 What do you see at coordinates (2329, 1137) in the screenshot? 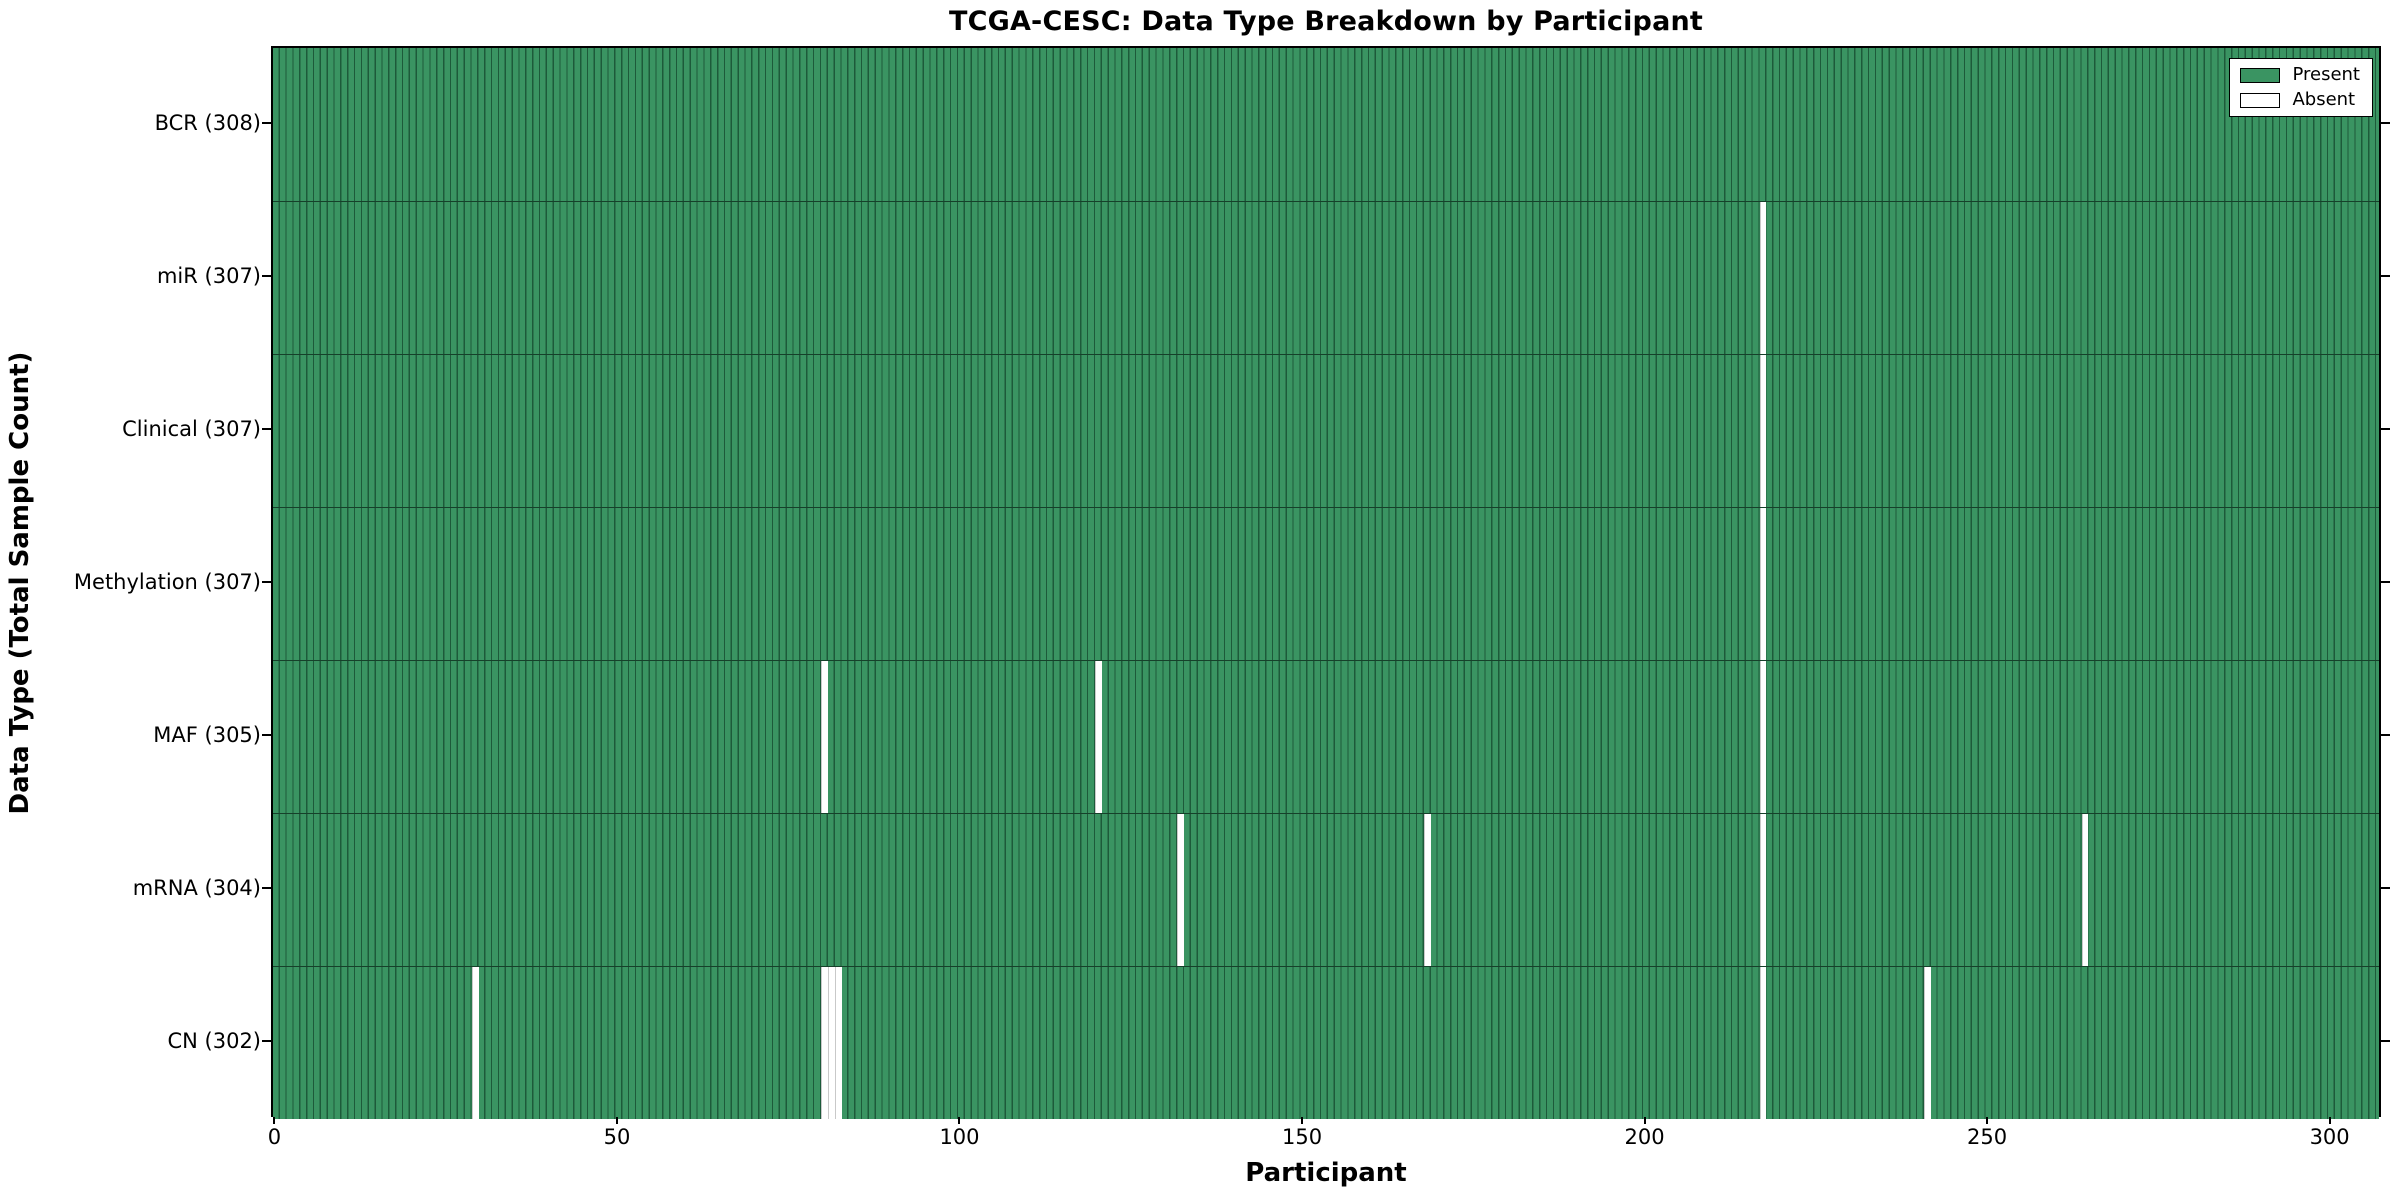
I see `x-tick-label-300: 300` at bounding box center [2329, 1137].